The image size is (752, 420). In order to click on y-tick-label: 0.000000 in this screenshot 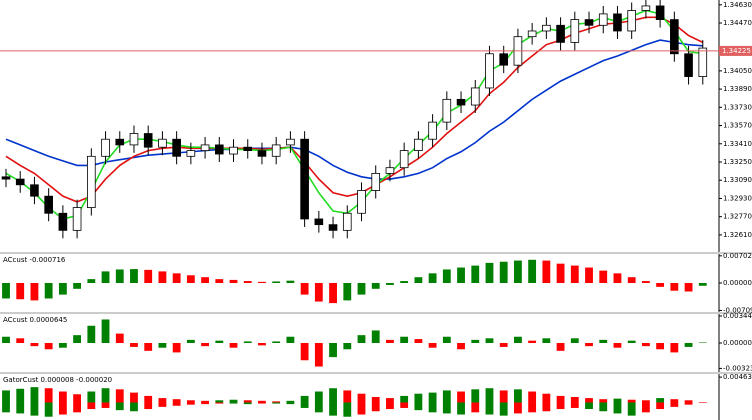, I will do `click(737, 283)`.